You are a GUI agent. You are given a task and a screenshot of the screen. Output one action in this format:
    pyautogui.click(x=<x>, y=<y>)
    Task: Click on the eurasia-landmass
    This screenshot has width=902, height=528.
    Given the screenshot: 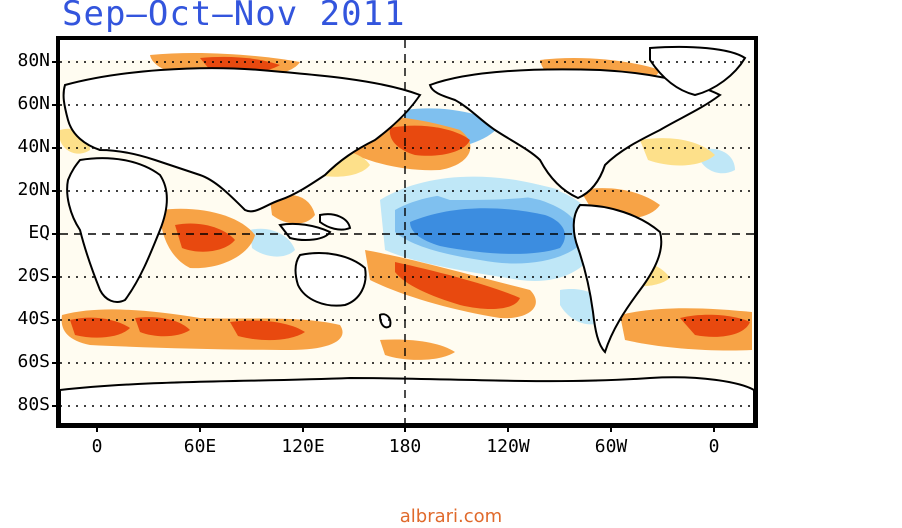 What is the action you would take?
    pyautogui.click(x=242, y=140)
    